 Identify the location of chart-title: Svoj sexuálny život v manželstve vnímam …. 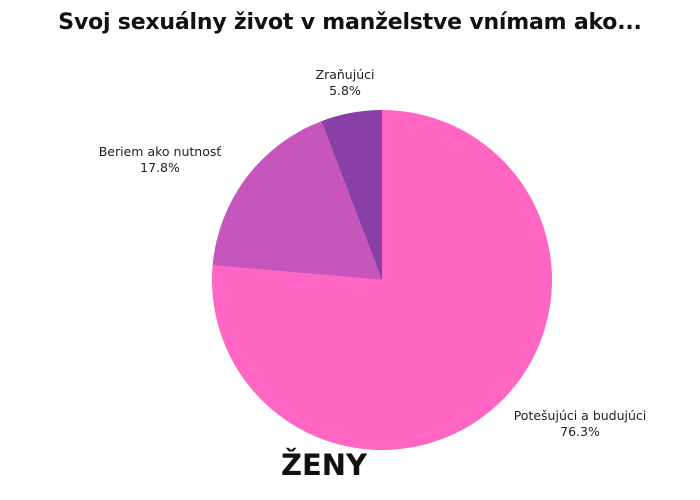
(350, 22).